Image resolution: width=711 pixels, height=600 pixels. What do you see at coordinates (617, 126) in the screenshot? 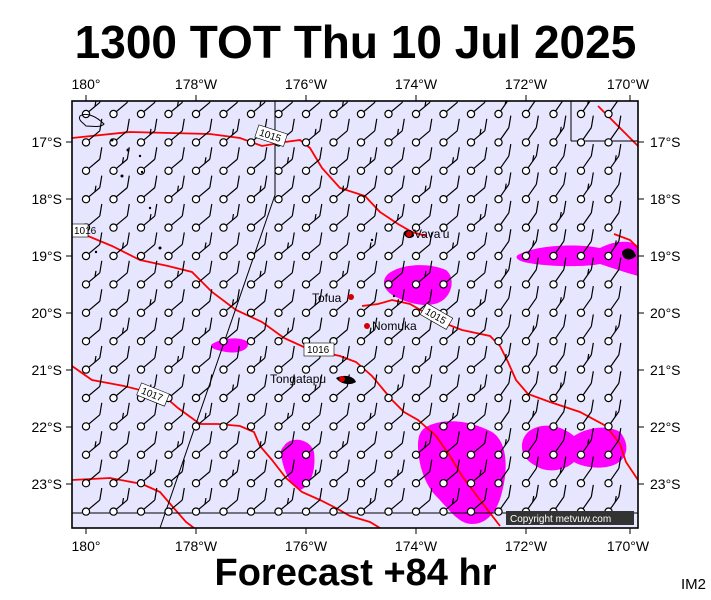
I see `isobar-ne` at bounding box center [617, 126].